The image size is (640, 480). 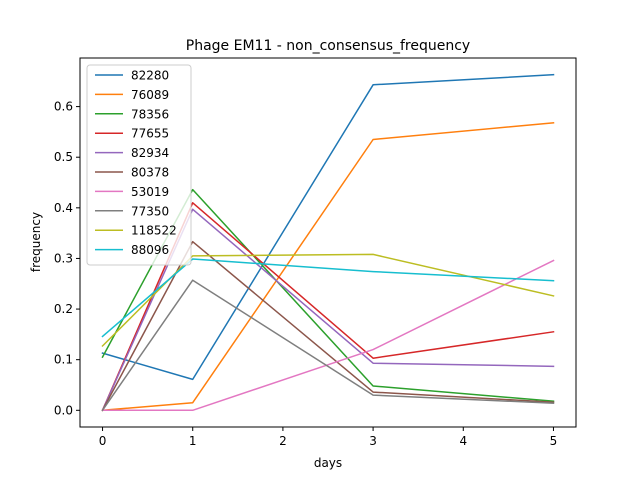 What do you see at coordinates (63, 208) in the screenshot?
I see `y-tick-label: 0.4` at bounding box center [63, 208].